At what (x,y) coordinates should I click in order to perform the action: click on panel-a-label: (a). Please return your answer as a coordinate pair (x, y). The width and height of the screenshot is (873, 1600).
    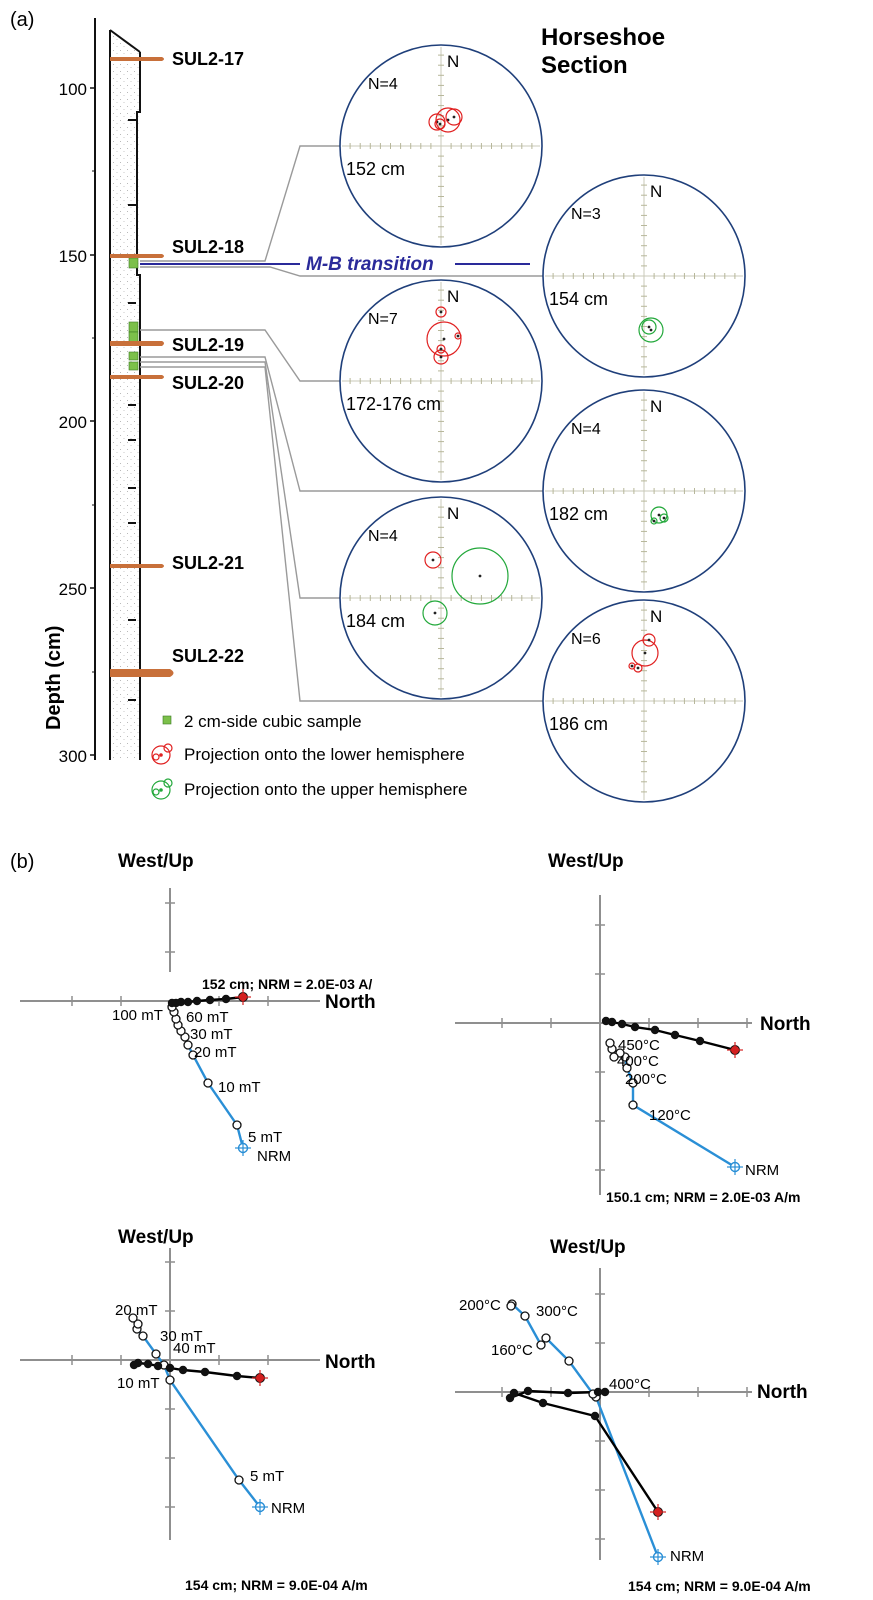
    Looking at the image, I should click on (22, 20).